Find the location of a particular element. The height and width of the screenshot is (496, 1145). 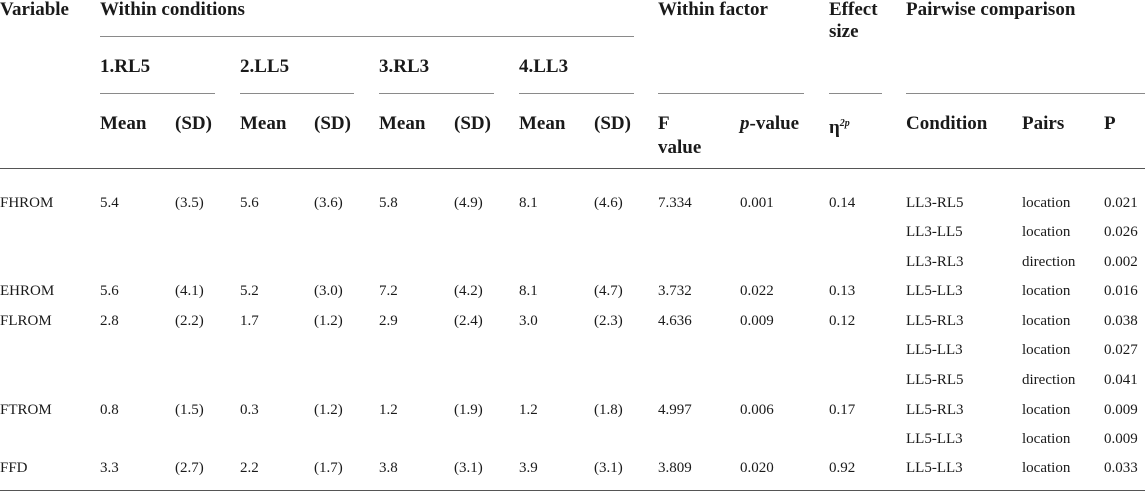

header-condition-ll3: 4.LL3 is located at coordinates (544, 66).